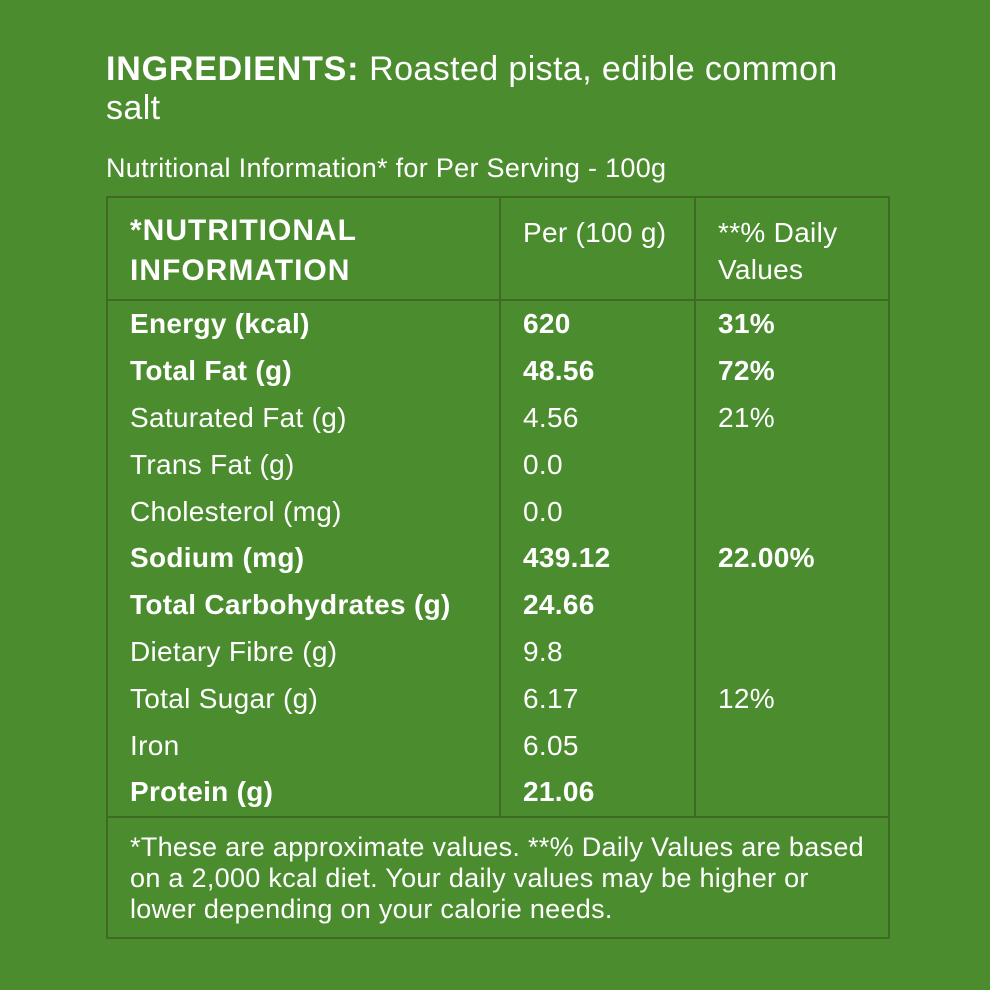 The width and height of the screenshot is (990, 990). Describe the element at coordinates (598, 418) in the screenshot. I see `row-per-value: 4.56` at that location.